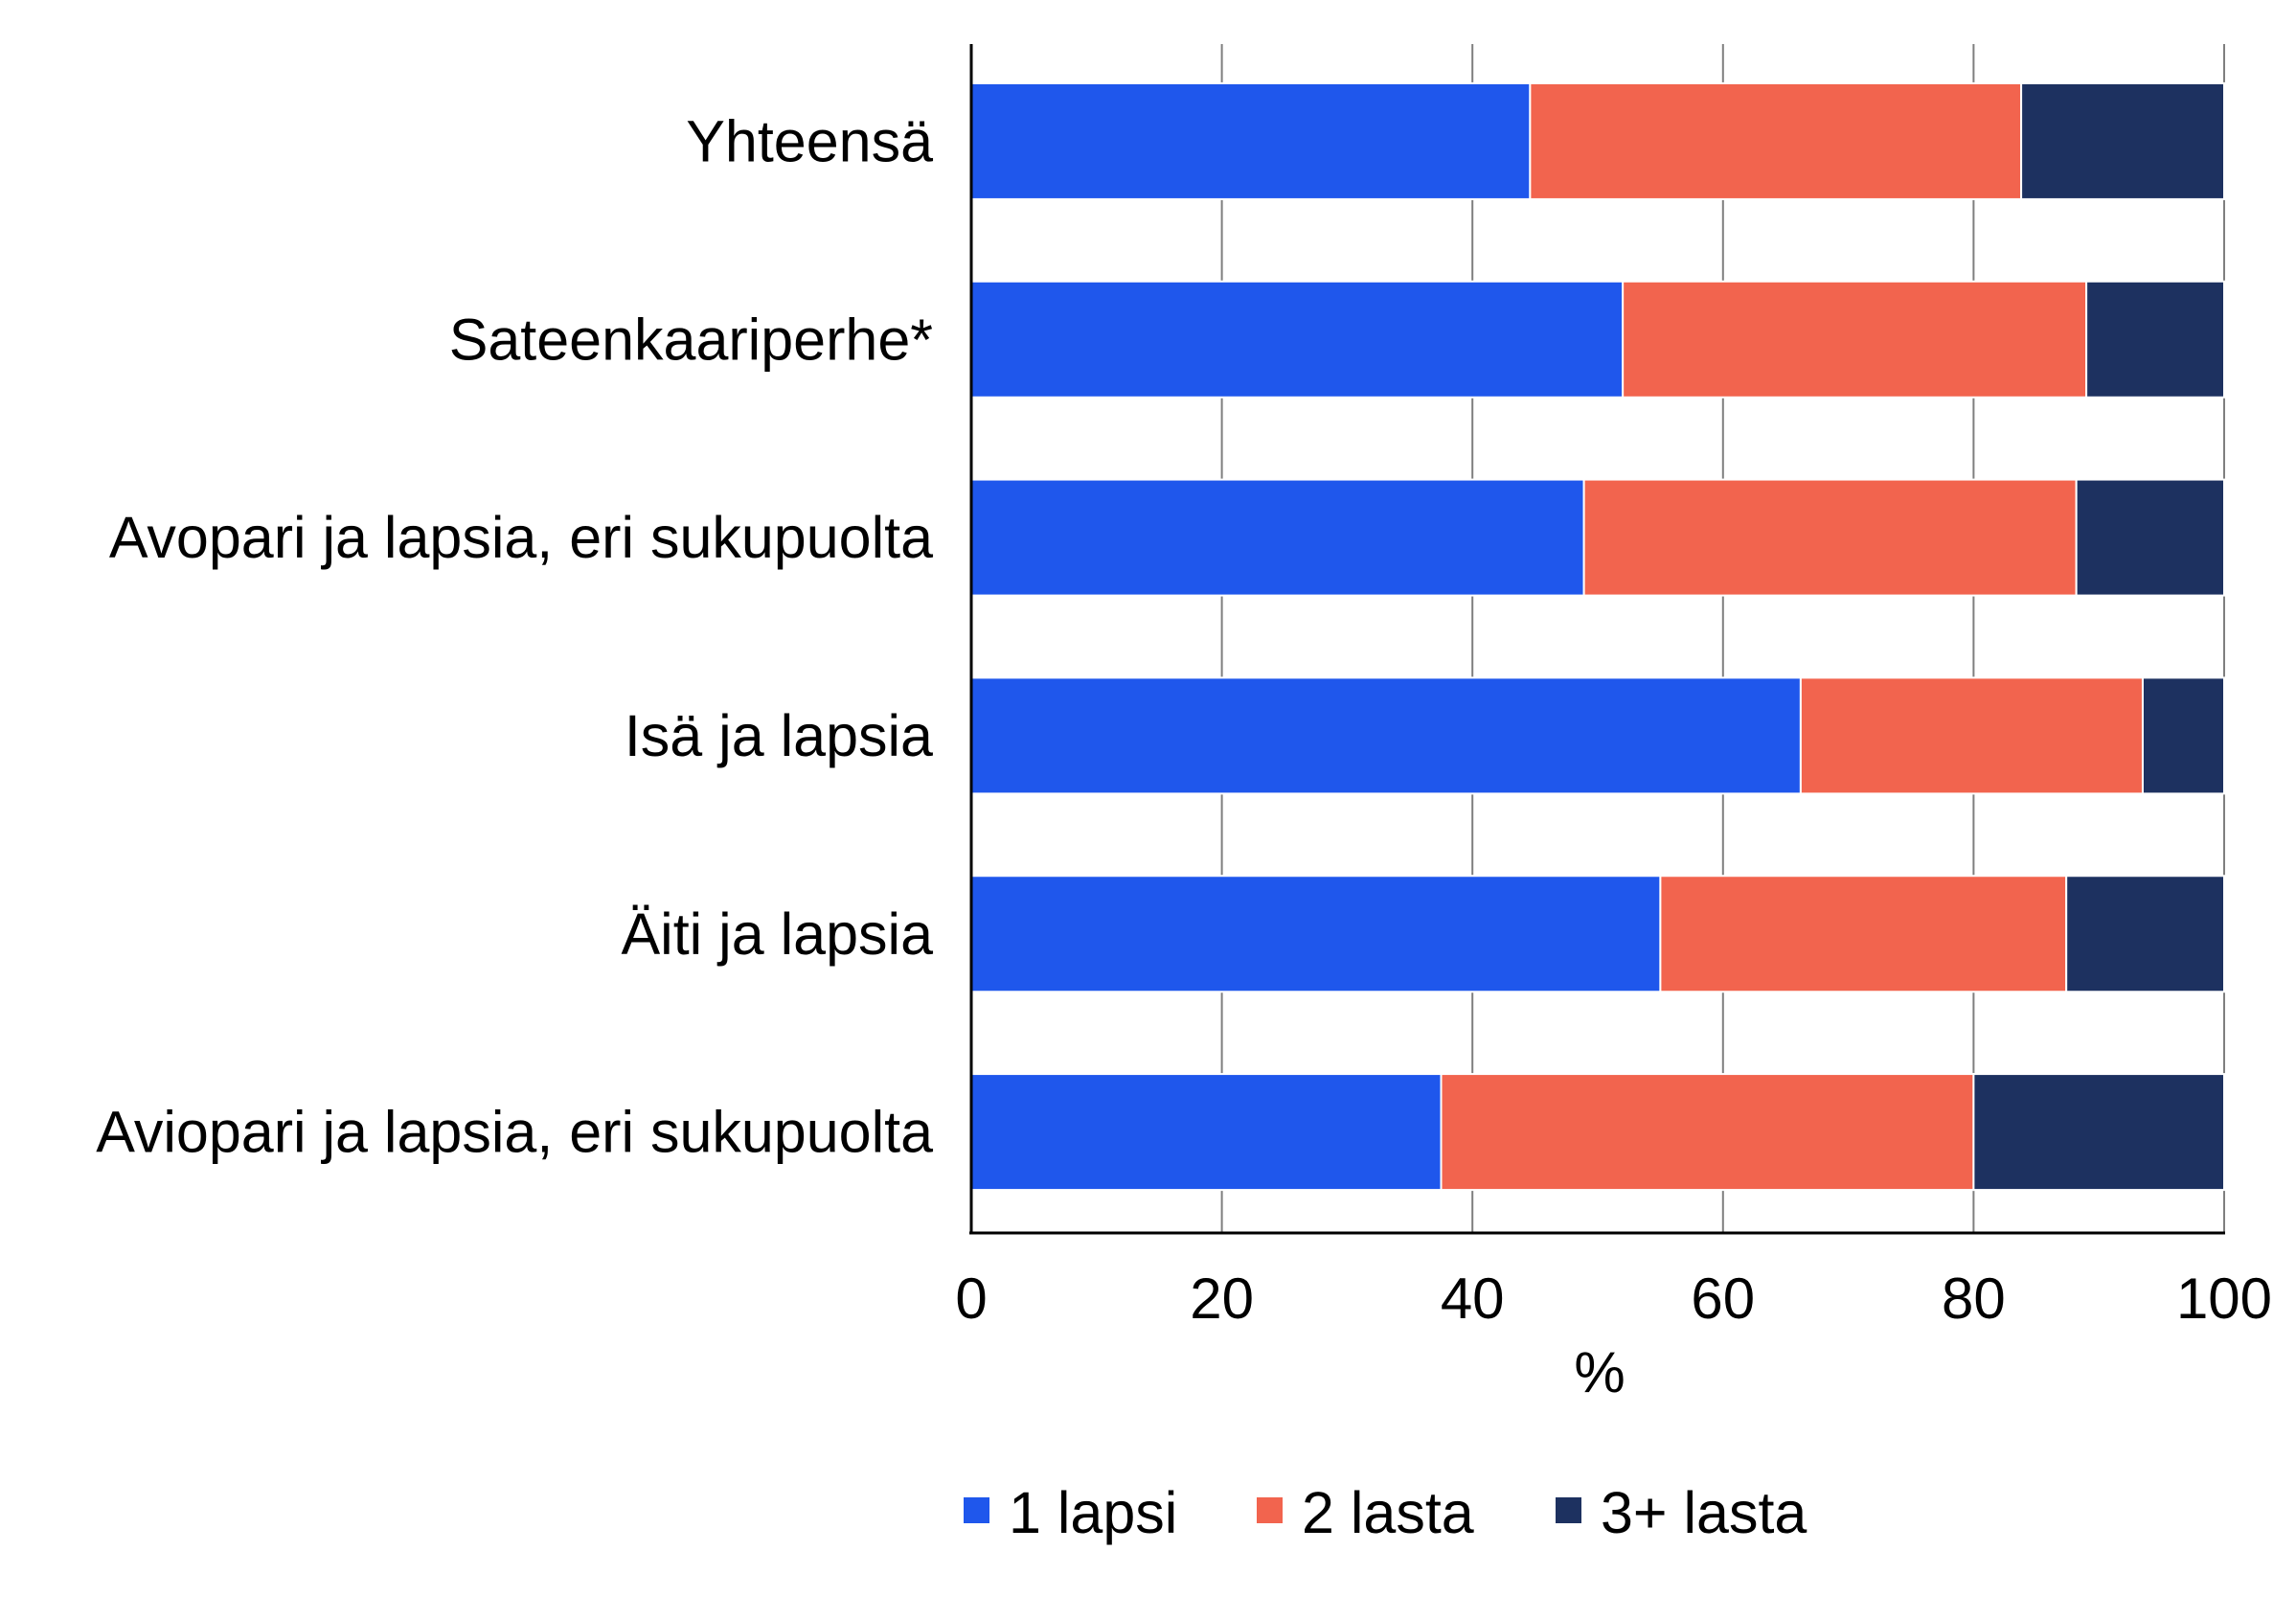 This screenshot has height=1597, width=2296. I want to click on x-axis-label: %, so click(1600, 1372).